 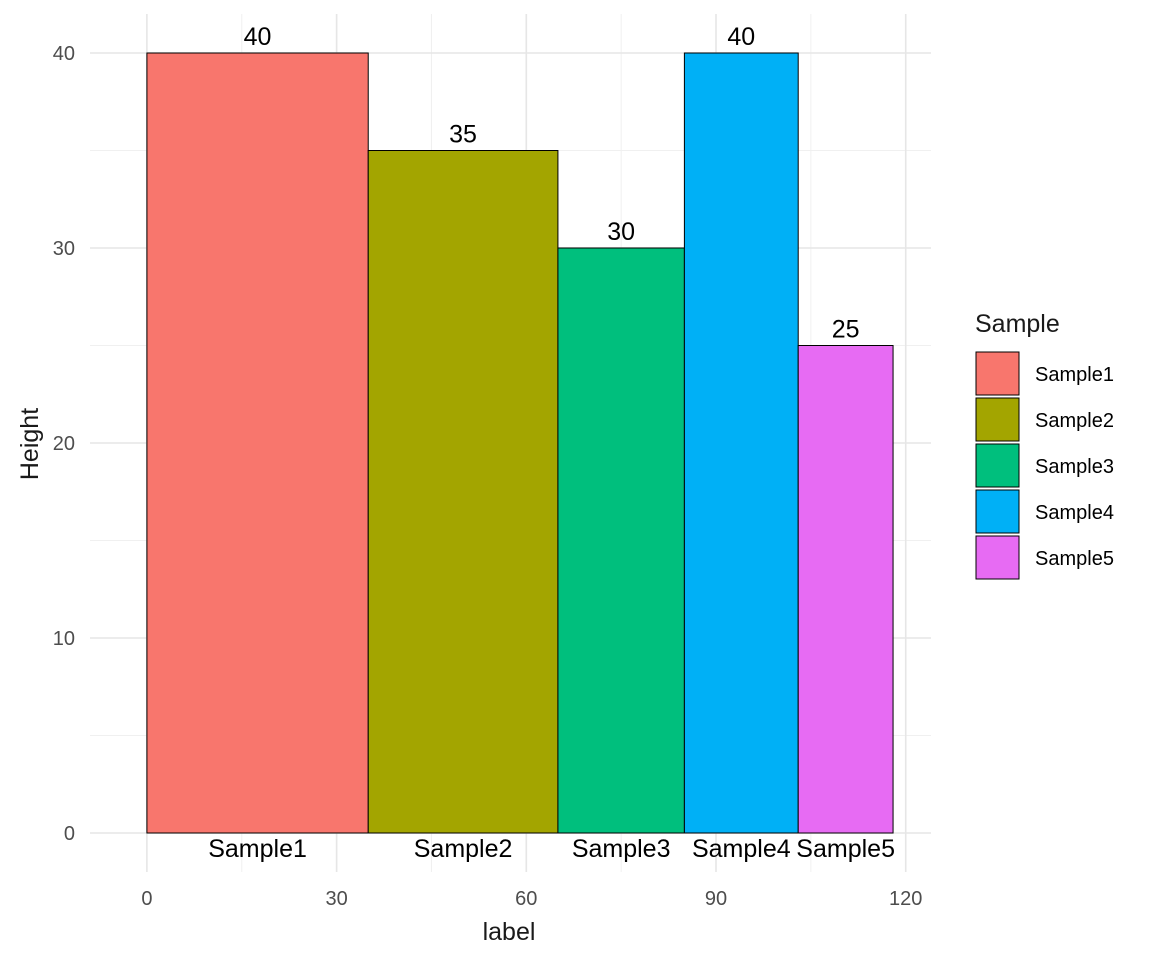 What do you see at coordinates (621, 849) in the screenshot?
I see `category-label: Sample3` at bounding box center [621, 849].